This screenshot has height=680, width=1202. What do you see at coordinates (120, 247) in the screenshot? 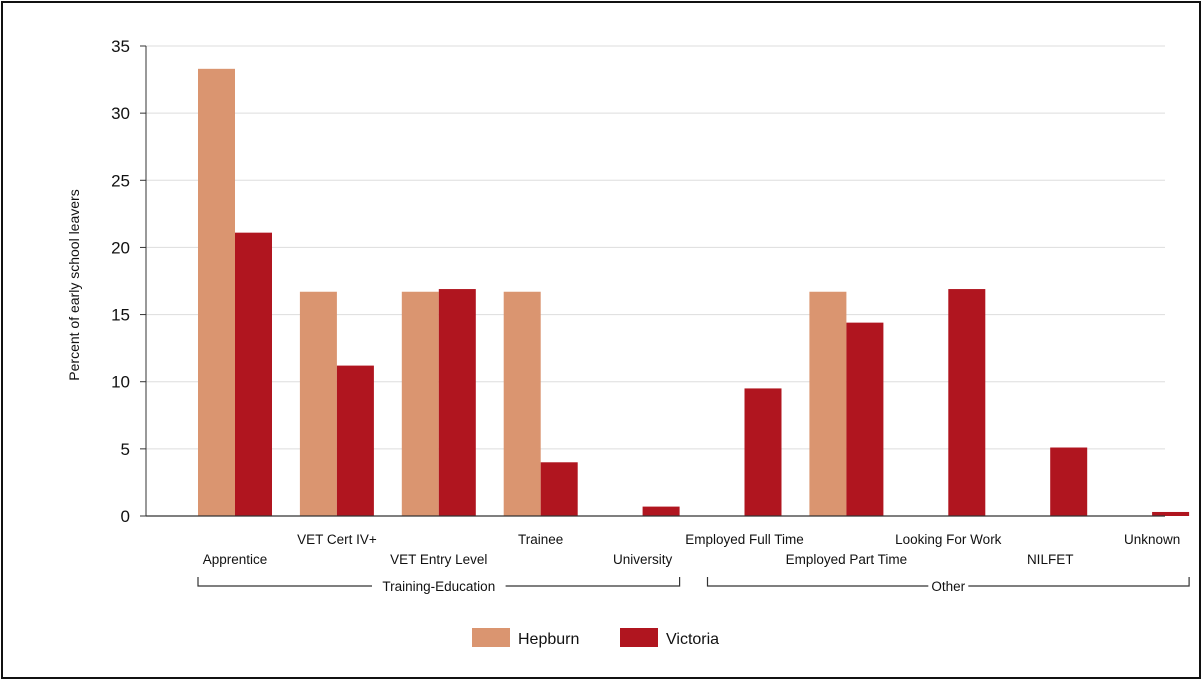
I see `y-tick-label: 20` at bounding box center [120, 247].